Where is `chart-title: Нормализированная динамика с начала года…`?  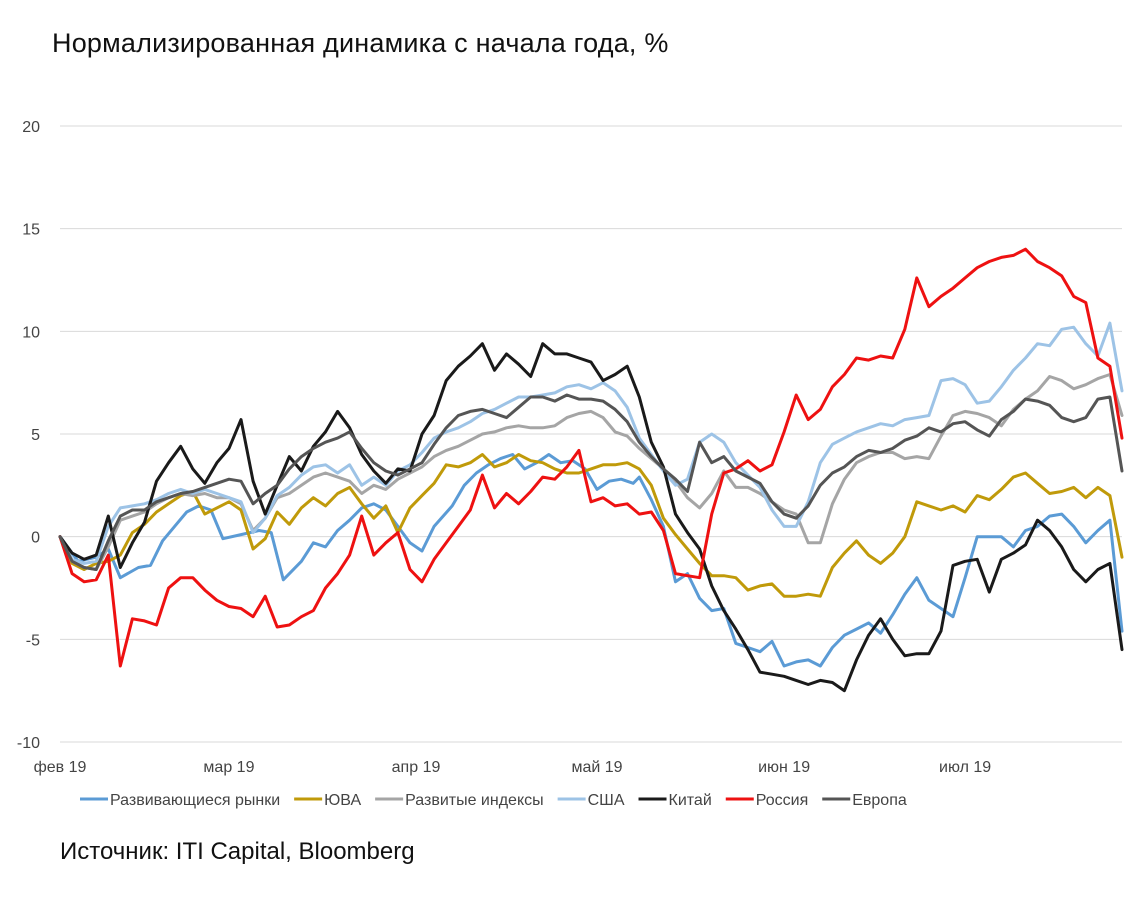
chart-title: Нормализированная динамика с начала года… is located at coordinates (360, 43).